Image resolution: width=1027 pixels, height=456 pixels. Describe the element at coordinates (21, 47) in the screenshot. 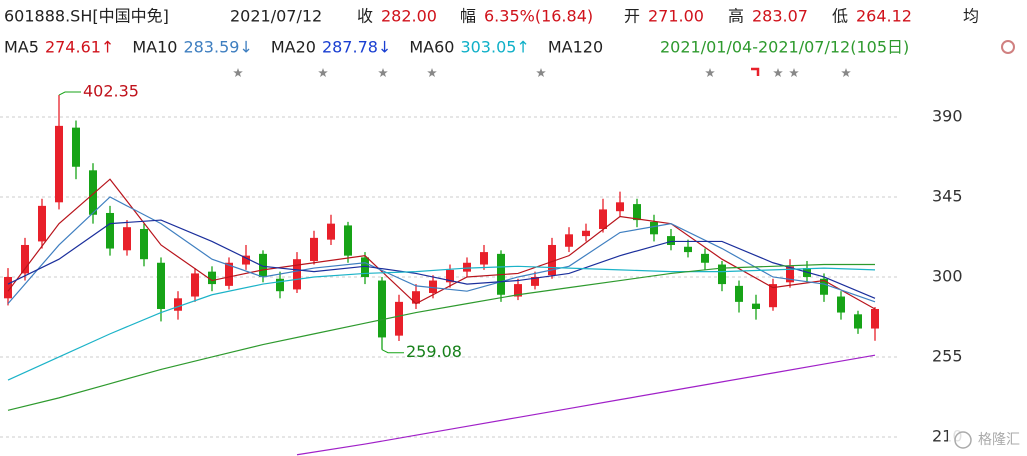

I see `legend-name: MA5` at that location.